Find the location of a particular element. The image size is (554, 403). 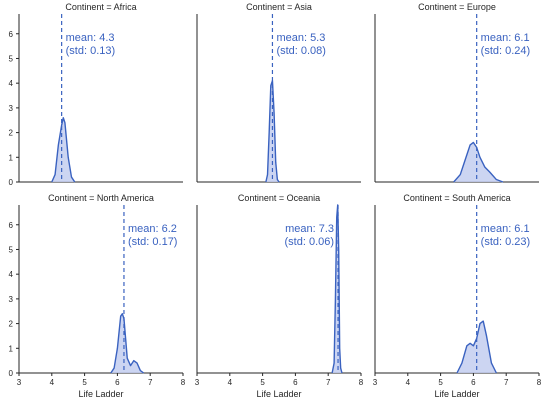

mean-annotation: mean: 5.3 is located at coordinates (300, 38).